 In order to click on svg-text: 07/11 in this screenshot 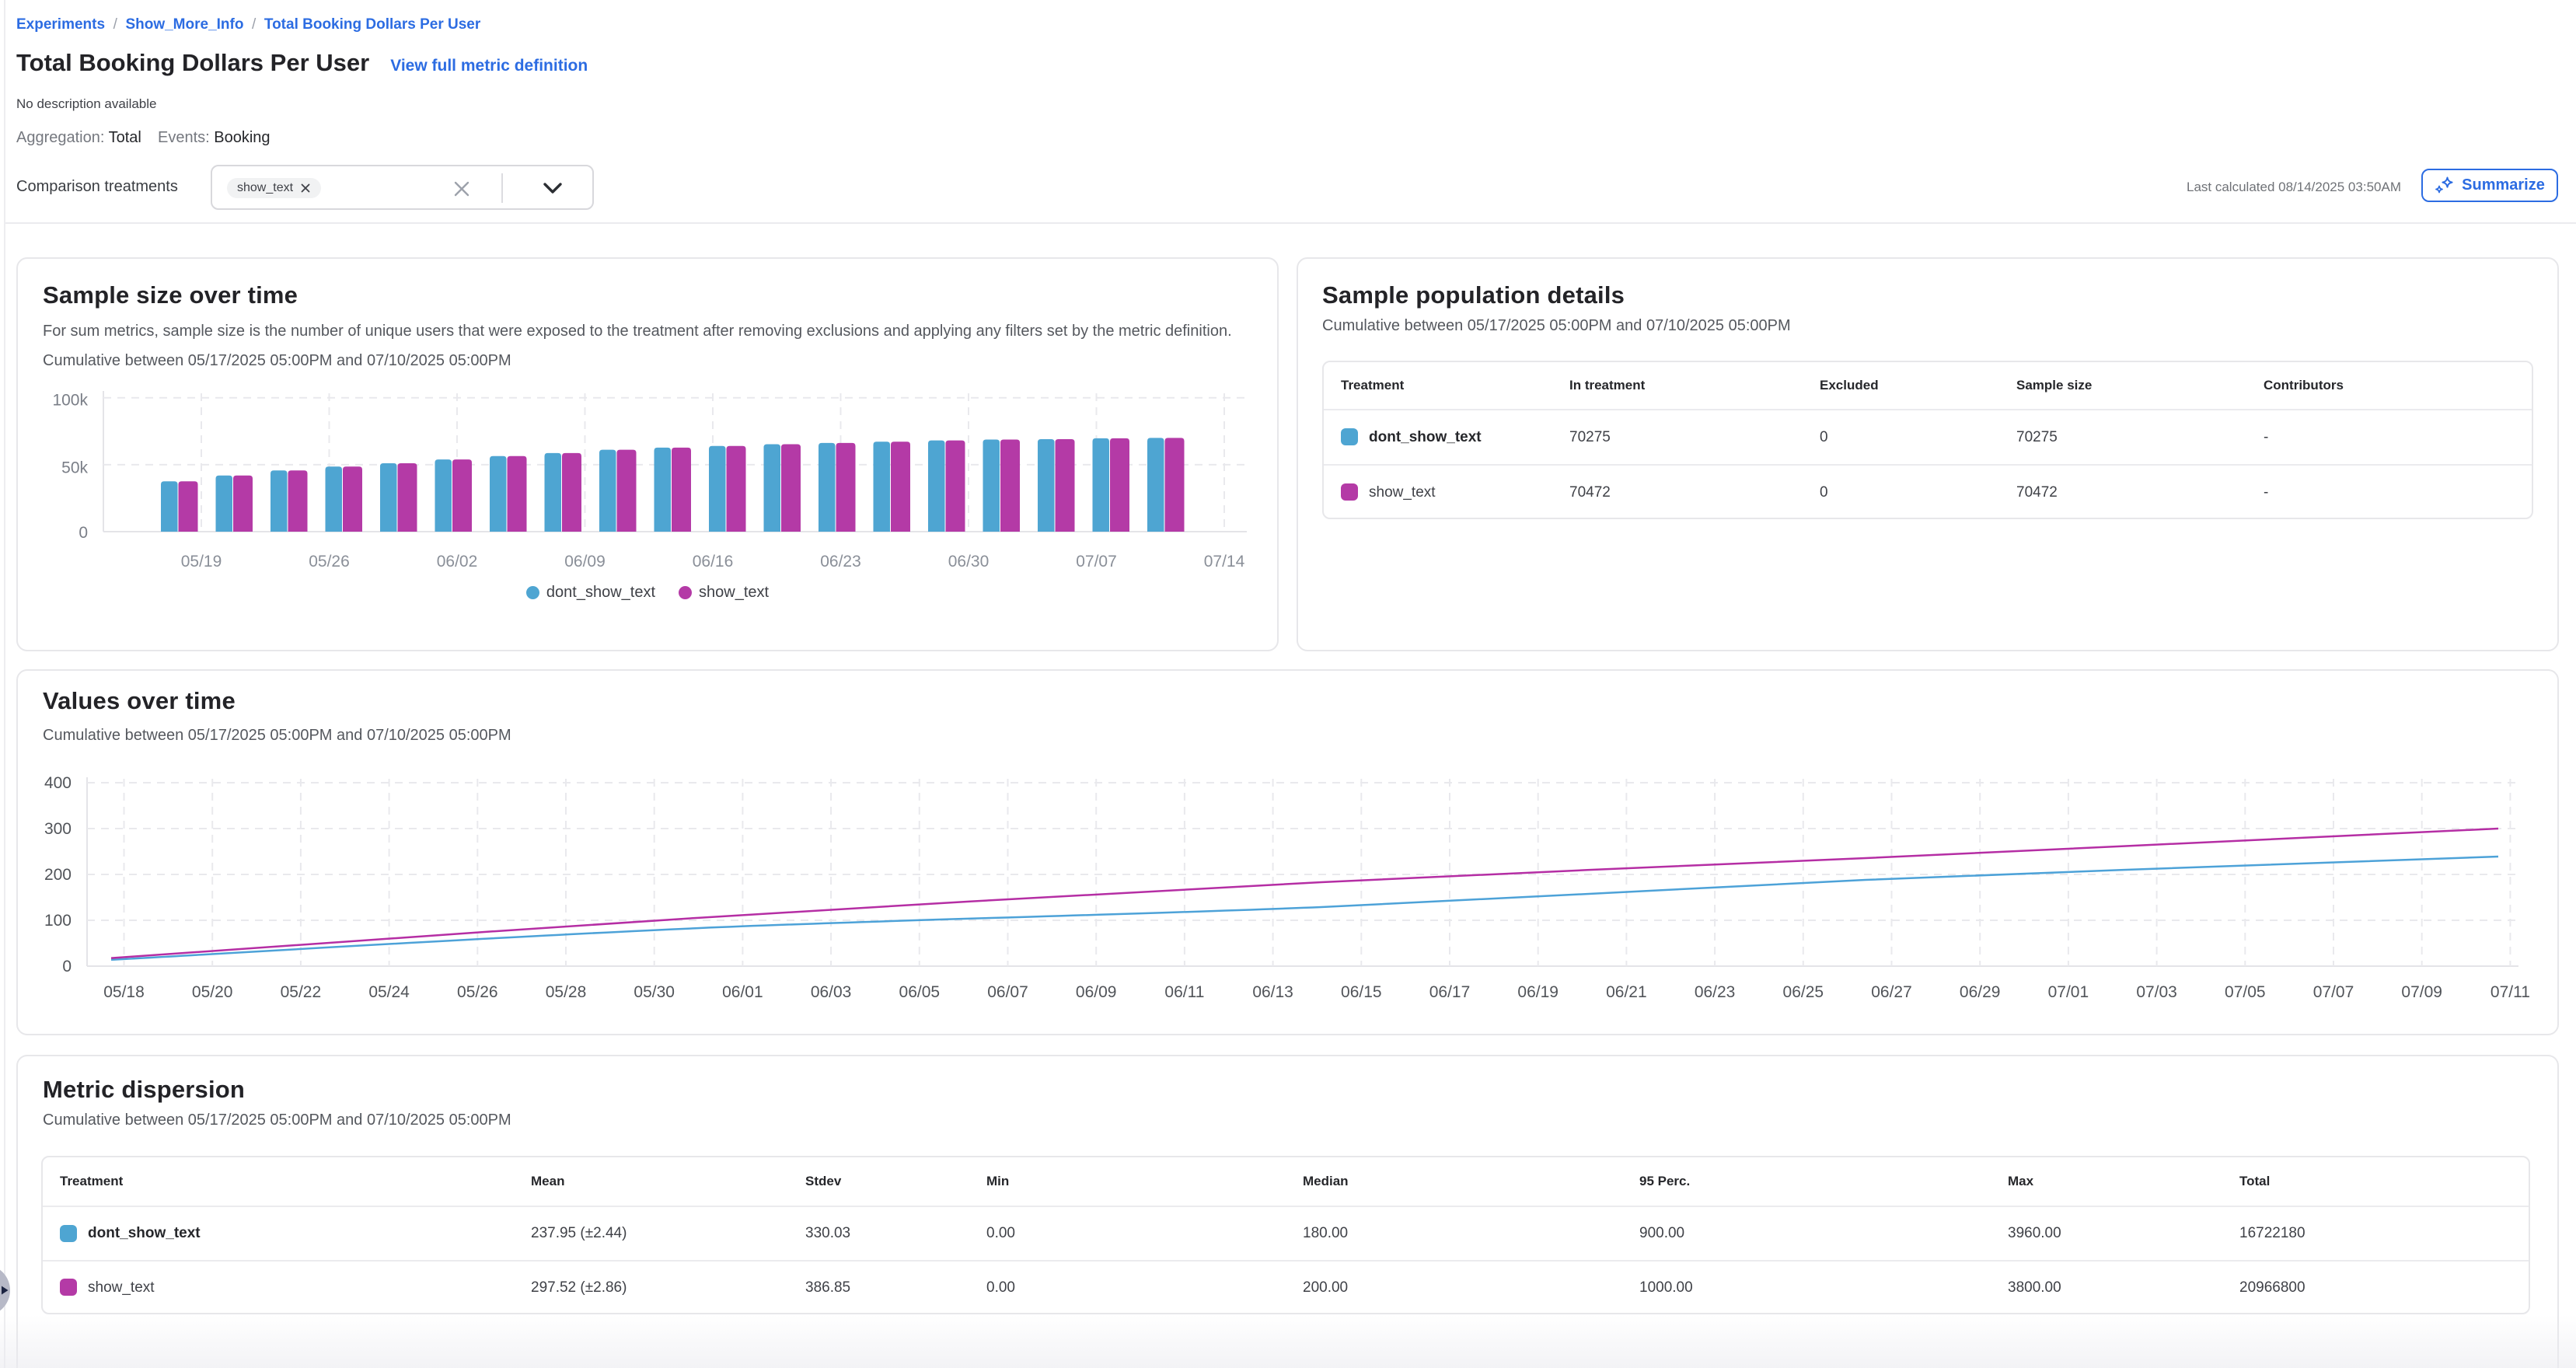, I will do `click(2510, 992)`.